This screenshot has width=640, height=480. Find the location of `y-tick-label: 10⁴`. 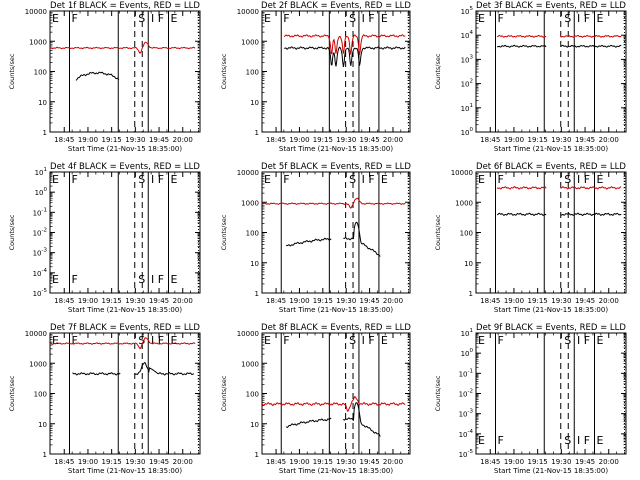

y-tick-label: 10⁴ is located at coordinates (467, 35).